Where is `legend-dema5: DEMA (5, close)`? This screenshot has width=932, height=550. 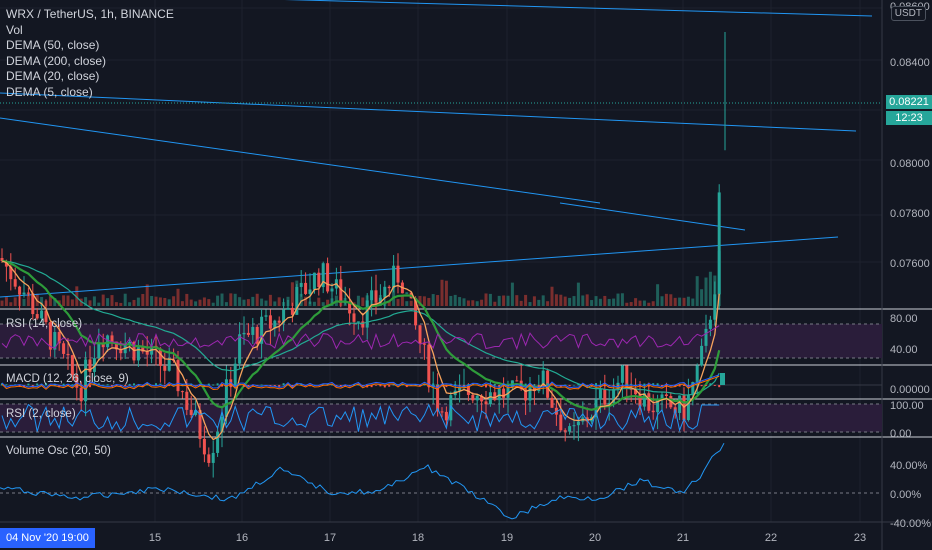 legend-dema5: DEMA (5, close) is located at coordinates (49, 91).